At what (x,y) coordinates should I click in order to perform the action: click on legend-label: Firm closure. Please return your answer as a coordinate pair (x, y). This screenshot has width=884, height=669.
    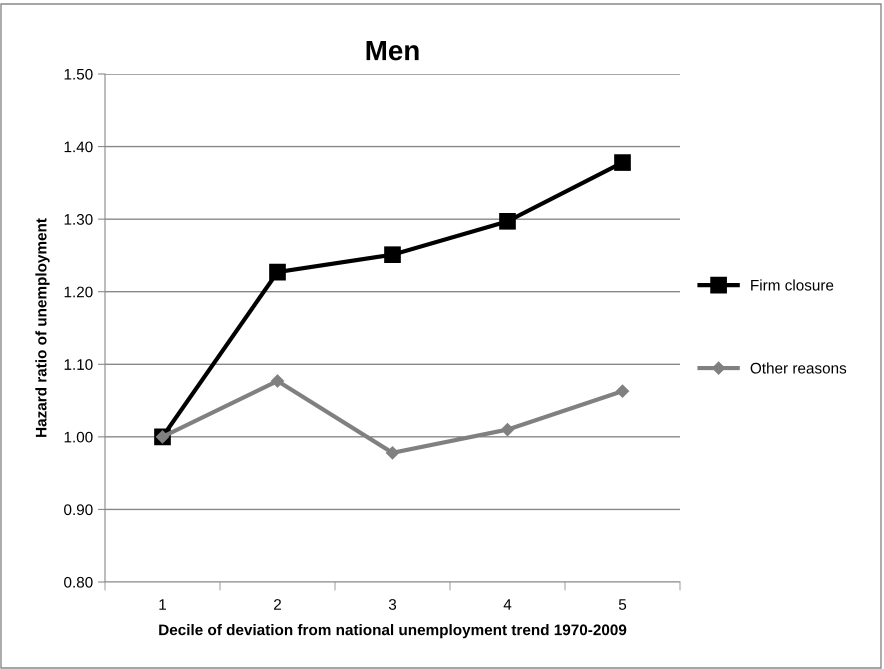
    Looking at the image, I should click on (792, 285).